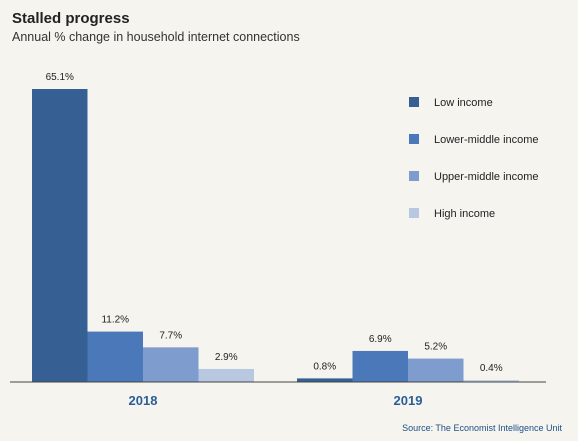 The height and width of the screenshot is (441, 578). Describe the element at coordinates (463, 103) in the screenshot. I see `legend-label-0: Low income` at that location.